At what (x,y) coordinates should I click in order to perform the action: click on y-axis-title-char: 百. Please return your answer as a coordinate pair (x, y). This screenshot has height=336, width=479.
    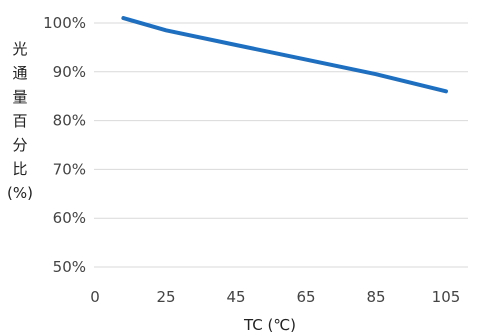
    Looking at the image, I should click on (19, 121).